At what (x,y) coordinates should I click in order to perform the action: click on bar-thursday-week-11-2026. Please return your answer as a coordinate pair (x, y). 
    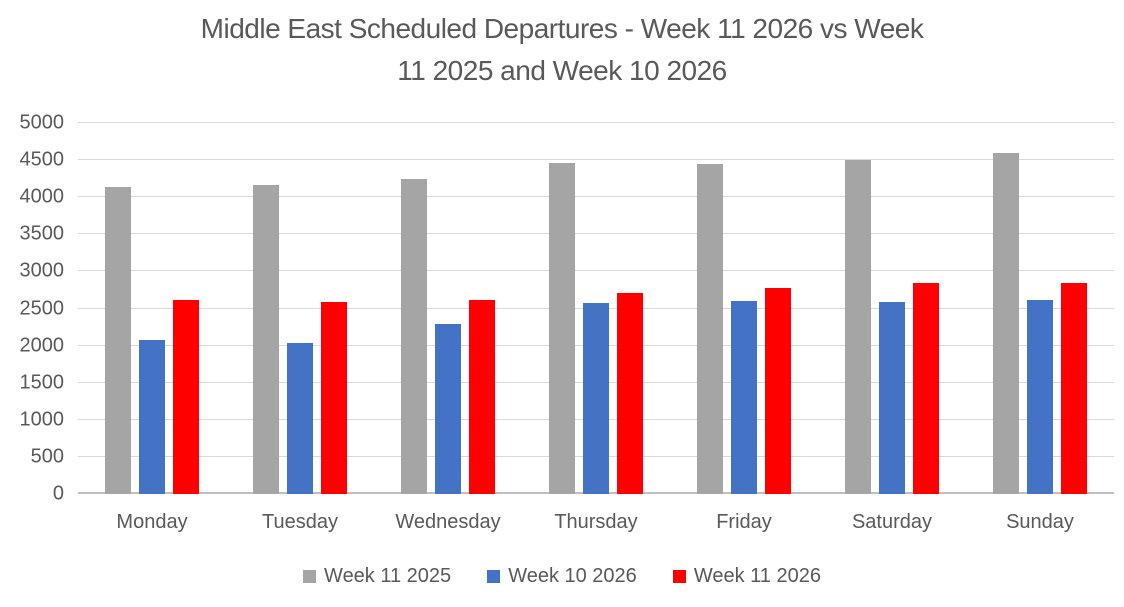
    Looking at the image, I should click on (630, 393).